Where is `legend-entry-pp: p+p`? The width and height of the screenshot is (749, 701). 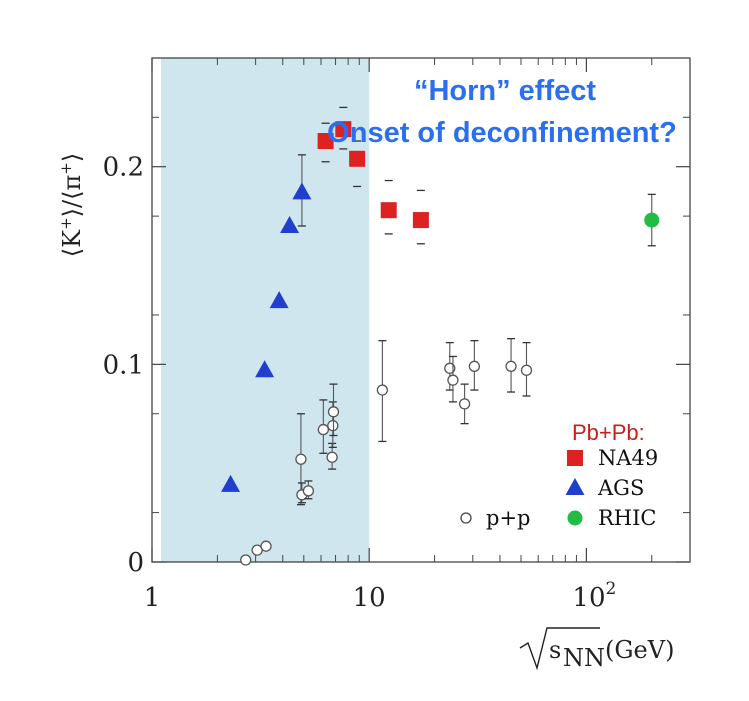
legend-entry-pp: p+p is located at coordinates (495, 518).